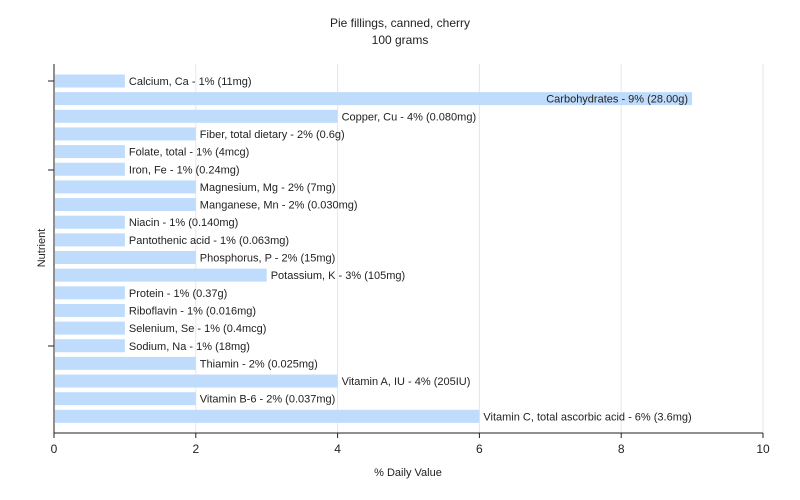 The image size is (800, 500). Describe the element at coordinates (406, 382) in the screenshot. I see `bar-label: Vitamin A, IU - 4% (205IU)` at that location.